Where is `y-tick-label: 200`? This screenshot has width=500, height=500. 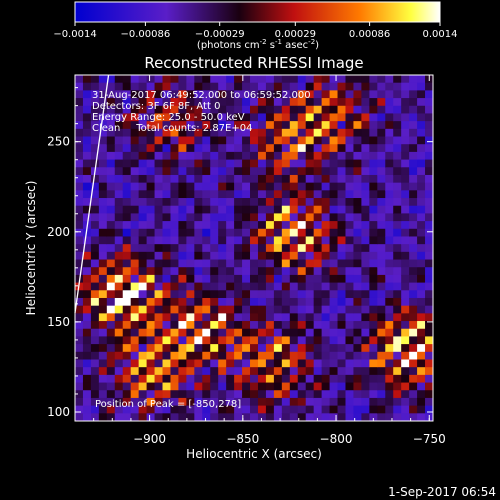 y-tick-label: 200 is located at coordinates (58, 232).